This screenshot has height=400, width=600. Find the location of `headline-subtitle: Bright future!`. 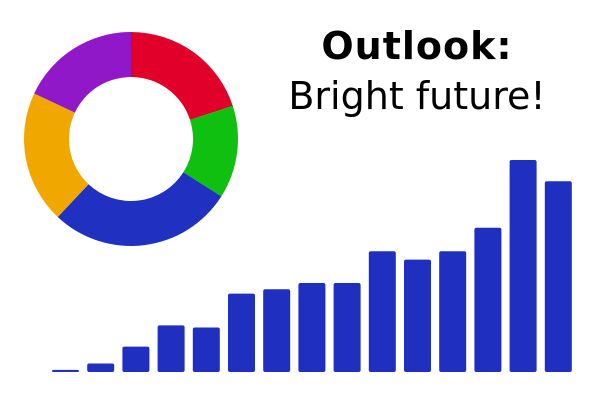

headline-subtitle: Bright future! is located at coordinates (417, 96).